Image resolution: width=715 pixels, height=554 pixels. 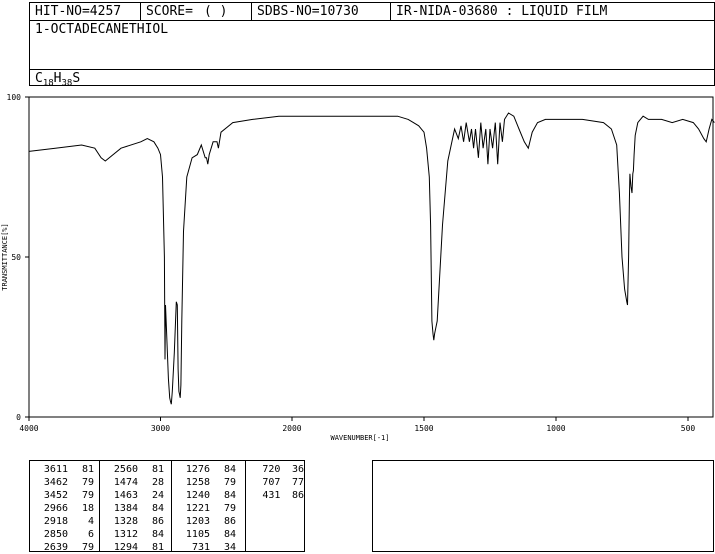 What do you see at coordinates (157, 482) in the screenshot?
I see `peak-transmittance: 28` at bounding box center [157, 482].